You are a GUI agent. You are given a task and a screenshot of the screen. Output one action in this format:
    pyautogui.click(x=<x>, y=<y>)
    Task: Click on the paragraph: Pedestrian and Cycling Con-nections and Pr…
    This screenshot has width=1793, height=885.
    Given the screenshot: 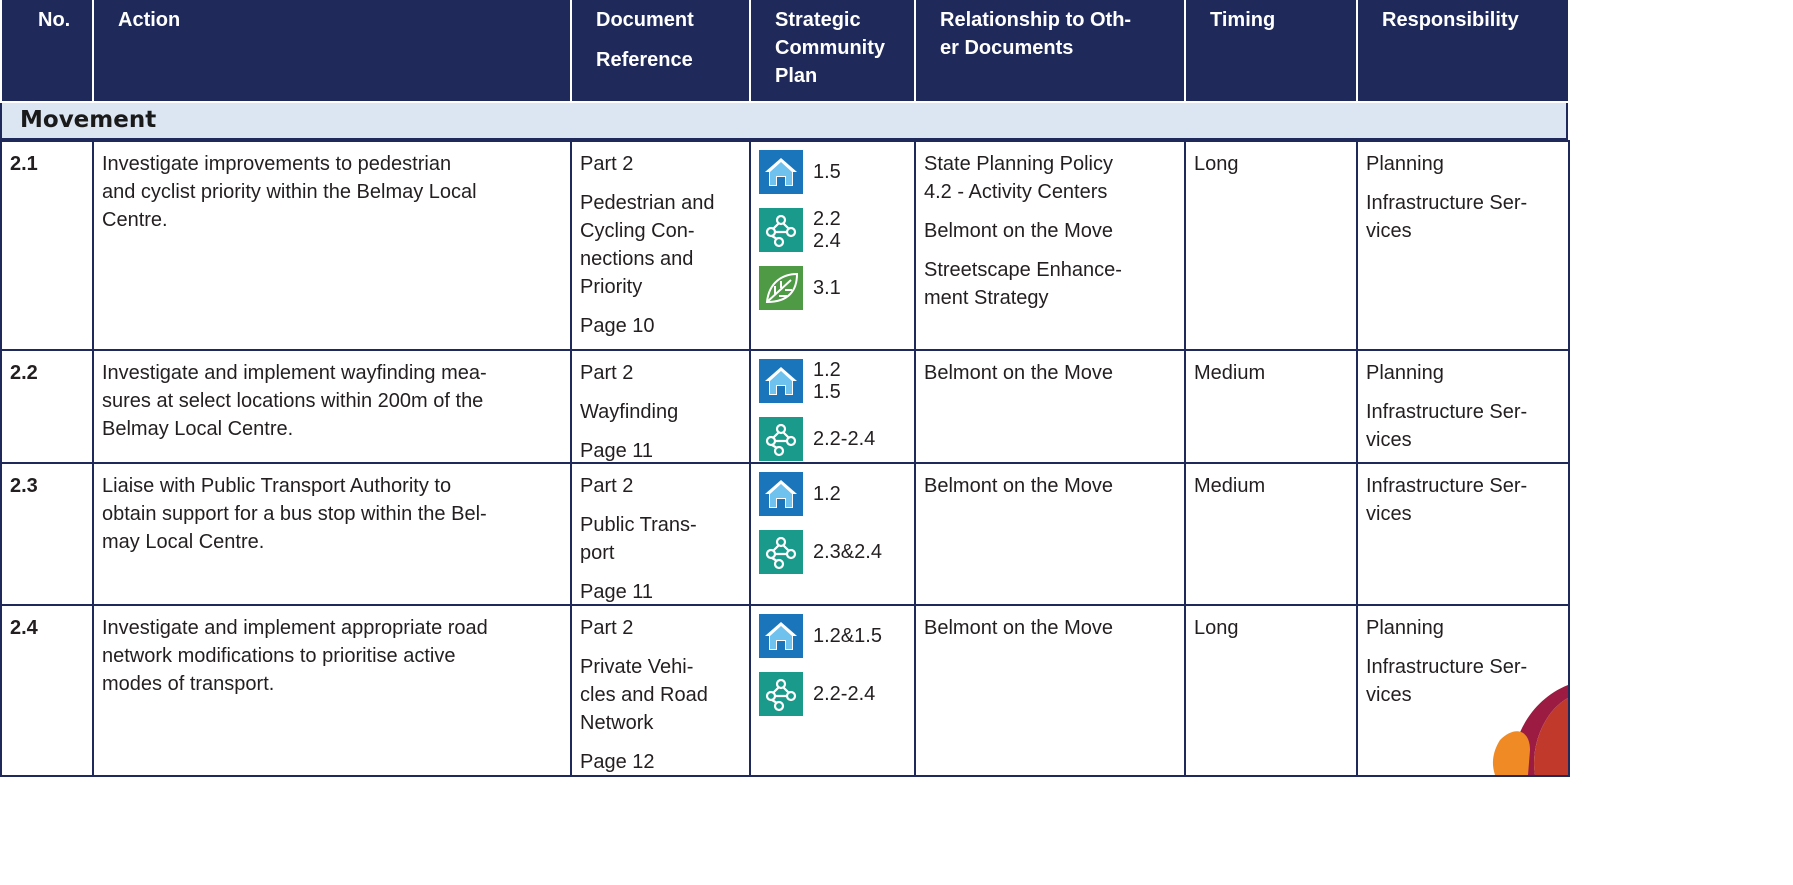 What is the action you would take?
    pyautogui.click(x=660, y=245)
    